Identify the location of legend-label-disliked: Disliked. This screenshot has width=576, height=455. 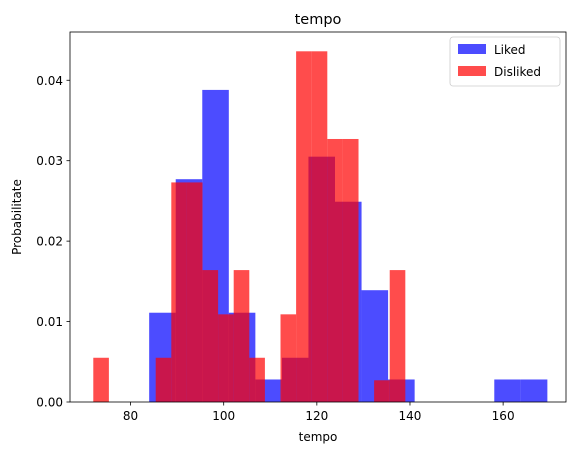
(517, 72).